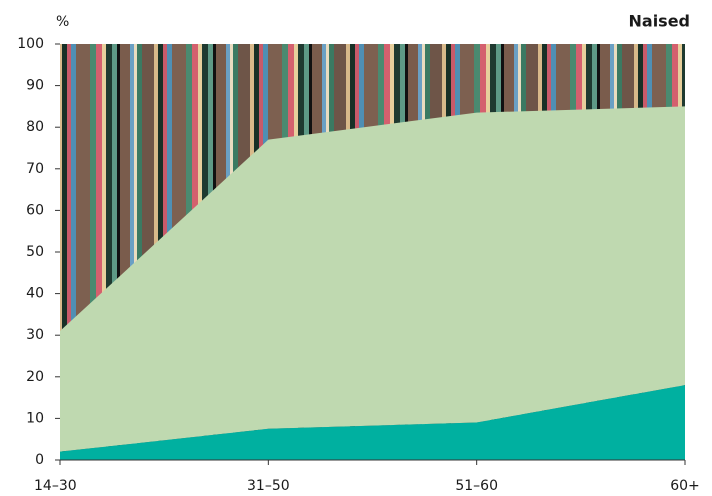  What do you see at coordinates (30, 44) in the screenshot?
I see `y-tick-label: 100` at bounding box center [30, 44].